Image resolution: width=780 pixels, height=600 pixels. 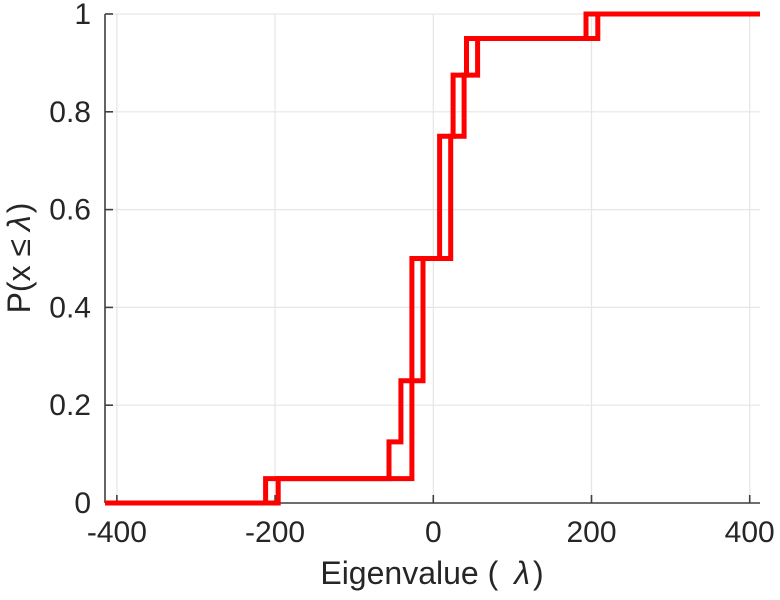 I want to click on y-axis-label: P(x ≤ λ), so click(x=19, y=258).